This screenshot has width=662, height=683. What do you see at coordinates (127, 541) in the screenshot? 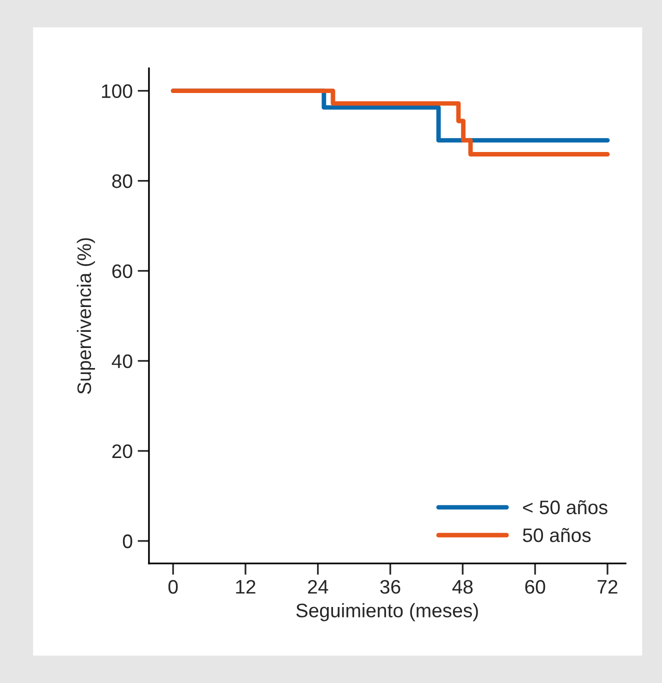
I see `y-tick-label: 0` at bounding box center [127, 541].